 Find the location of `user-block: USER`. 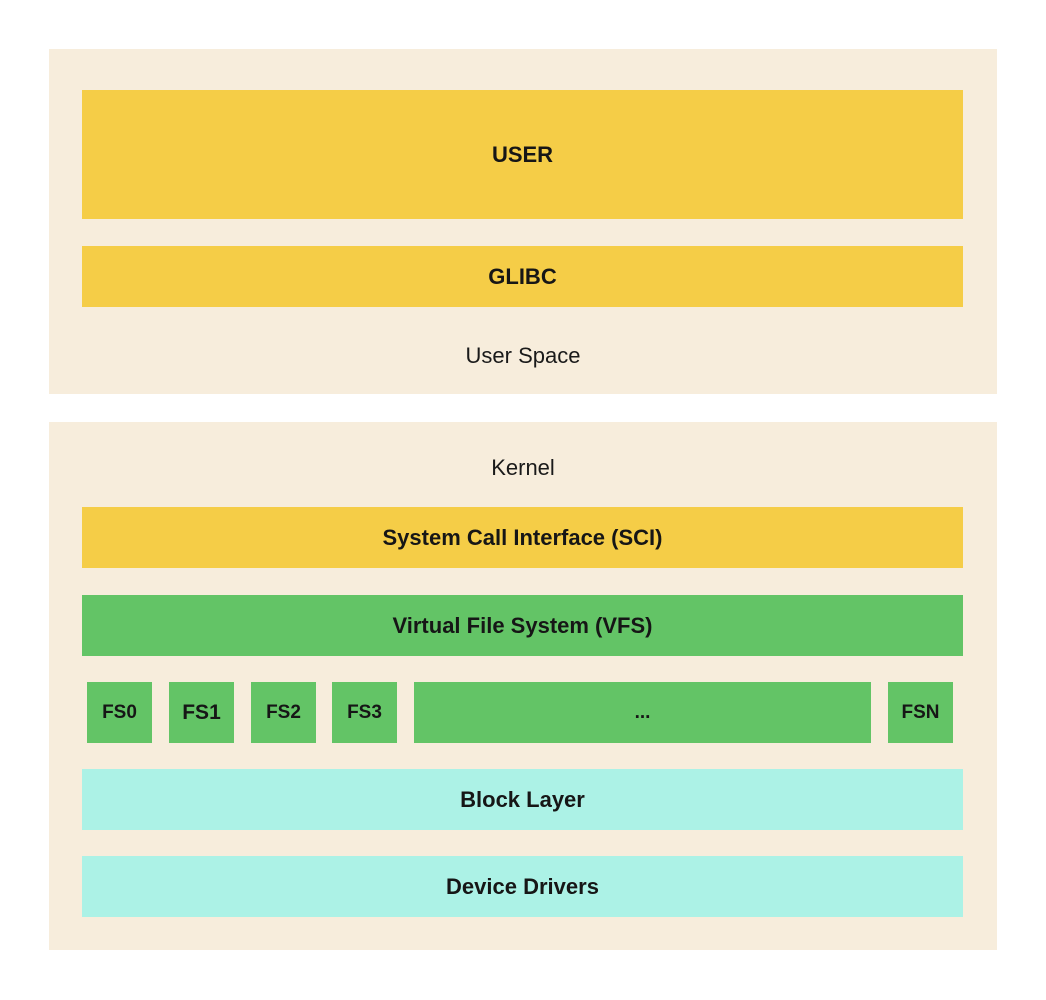

user-block: USER is located at coordinates (522, 154).